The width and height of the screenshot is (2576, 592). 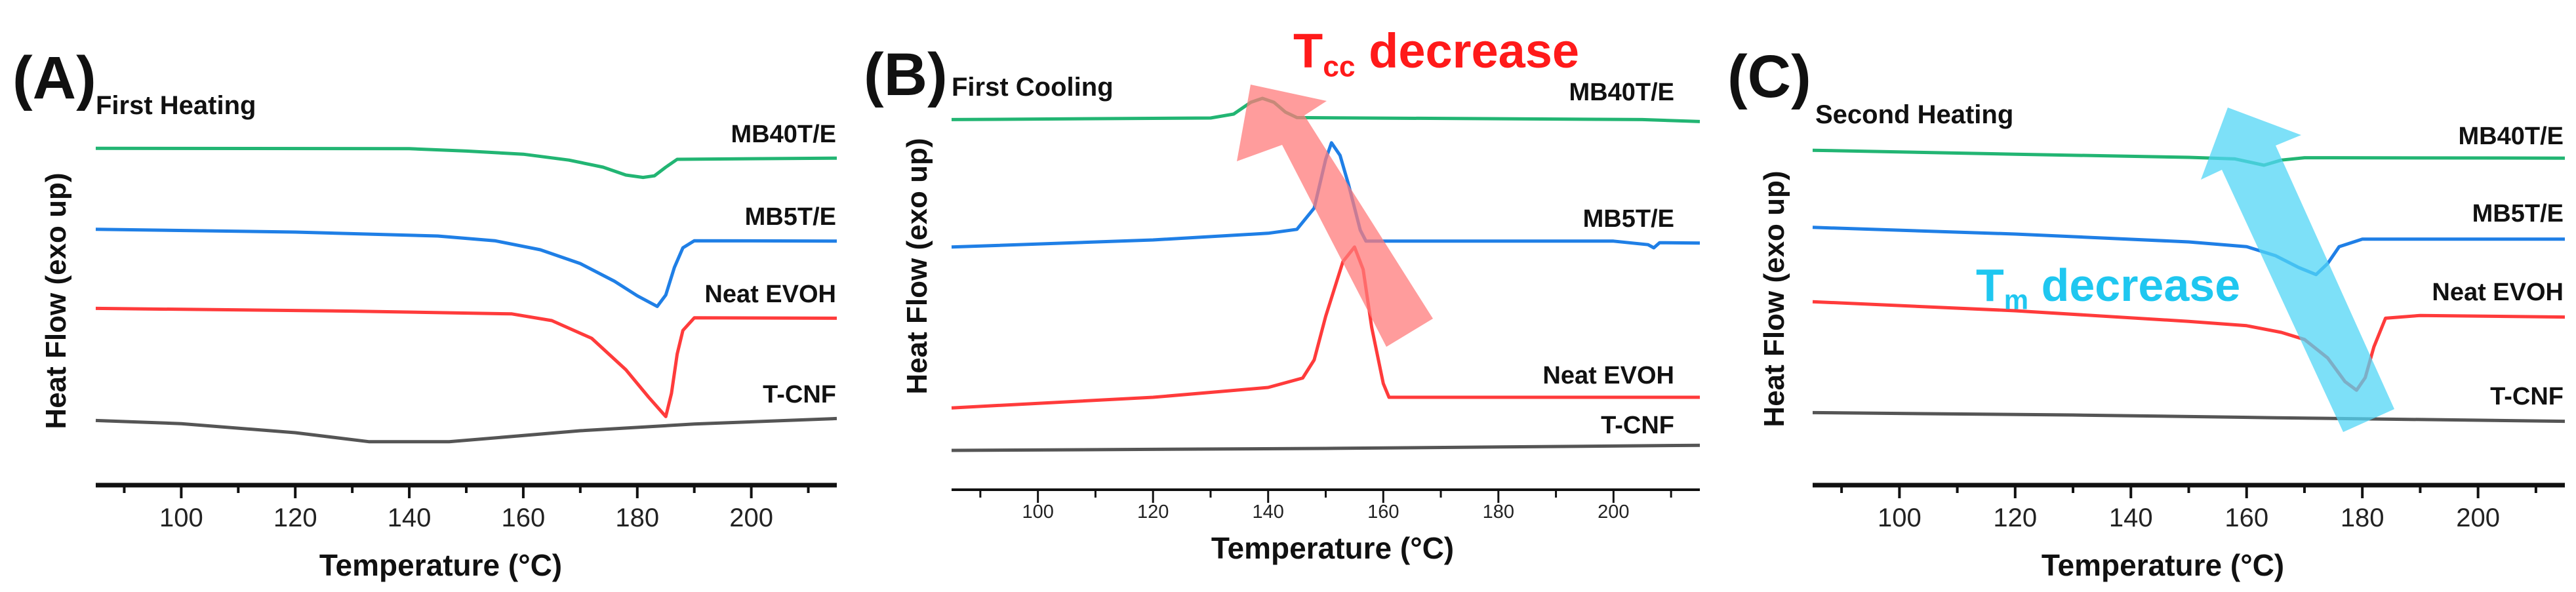 What do you see at coordinates (176, 106) in the screenshot?
I see `panel-title: First Heating` at bounding box center [176, 106].